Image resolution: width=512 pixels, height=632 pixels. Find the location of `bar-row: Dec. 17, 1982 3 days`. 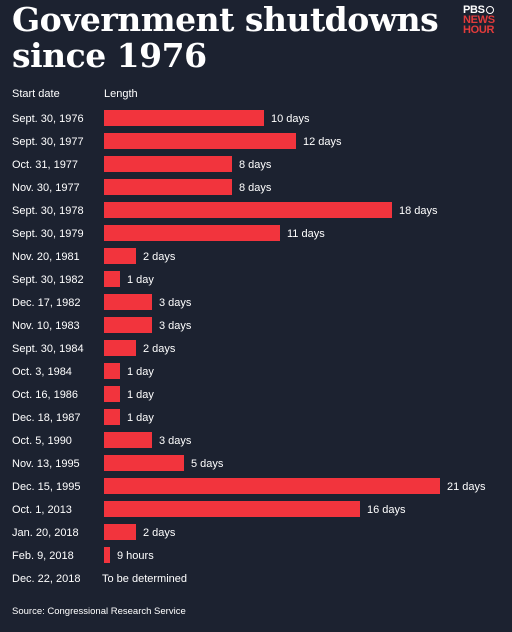

bar-row: Dec. 17, 1982 3 days is located at coordinates (102, 302).